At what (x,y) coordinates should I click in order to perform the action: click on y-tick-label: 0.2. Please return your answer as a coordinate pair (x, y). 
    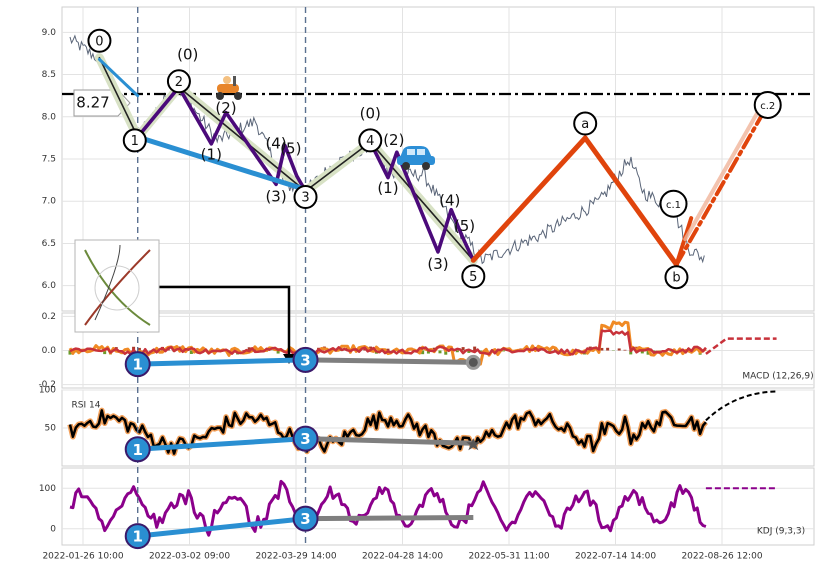
    Looking at the image, I should click on (49, 317).